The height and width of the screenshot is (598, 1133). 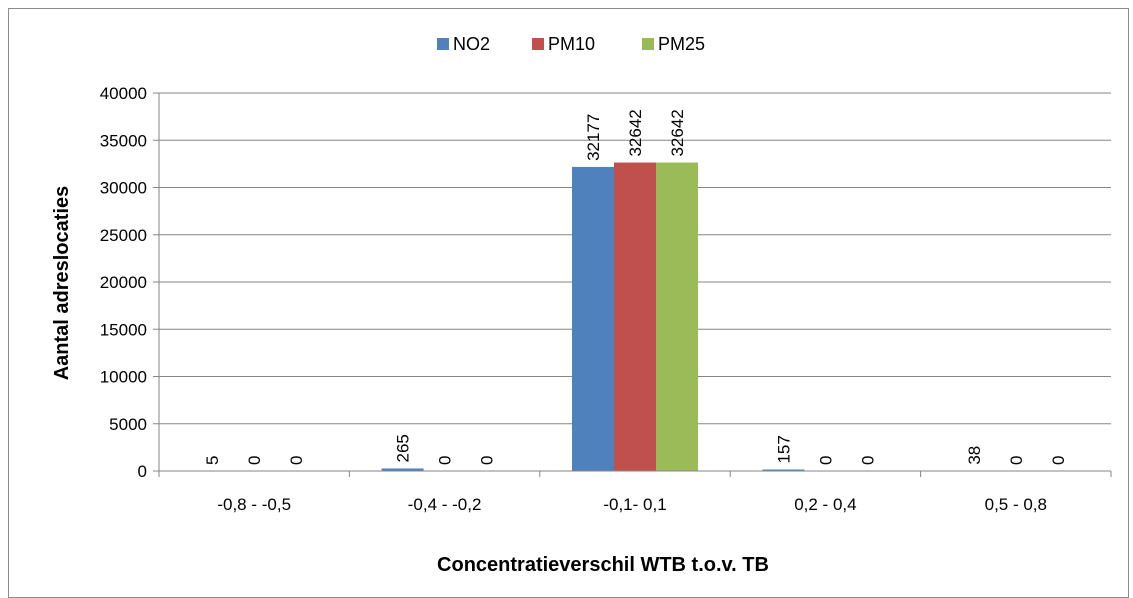 What do you see at coordinates (681, 44) in the screenshot?
I see `legend-label: PM25` at bounding box center [681, 44].